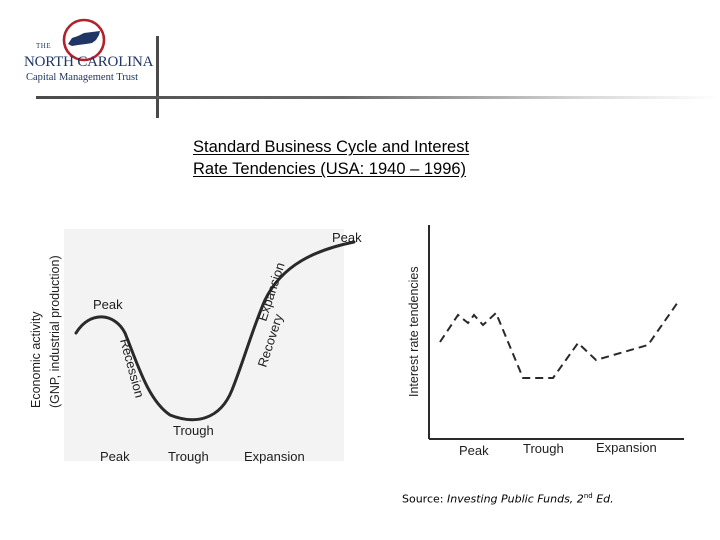  What do you see at coordinates (115, 456) in the screenshot?
I see `x-label-peak: Peak` at bounding box center [115, 456].